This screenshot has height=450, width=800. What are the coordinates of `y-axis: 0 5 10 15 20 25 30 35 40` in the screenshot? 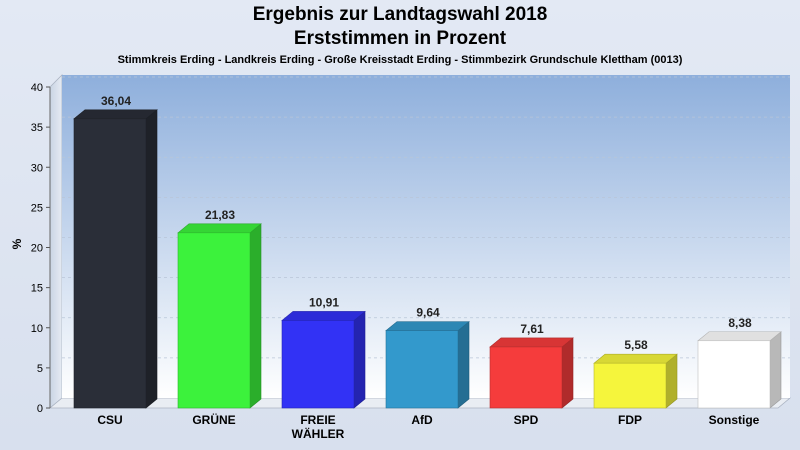 It's located at (41, 248).